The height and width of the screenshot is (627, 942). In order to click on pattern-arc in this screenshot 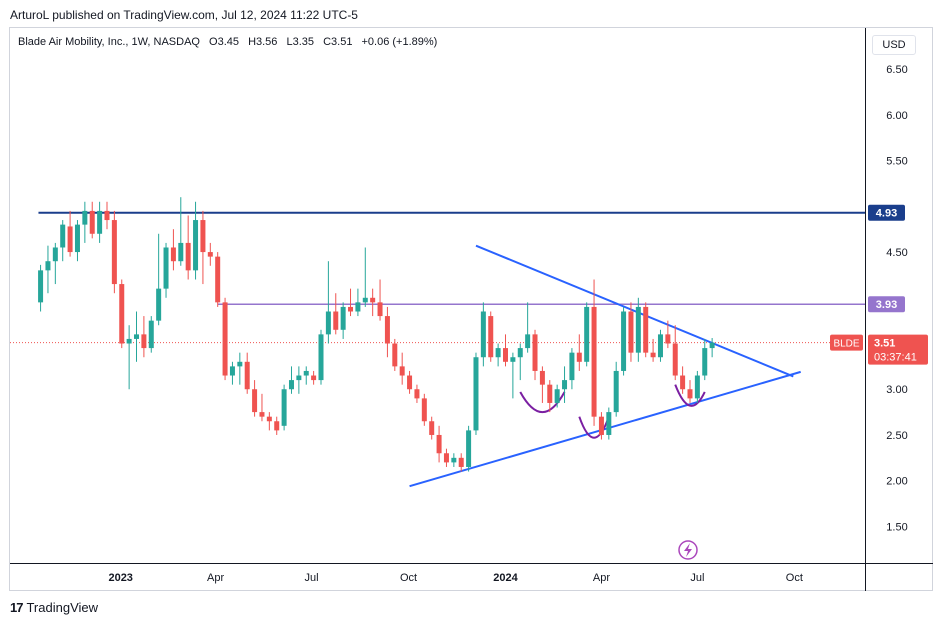, I will do `click(690, 395)`.